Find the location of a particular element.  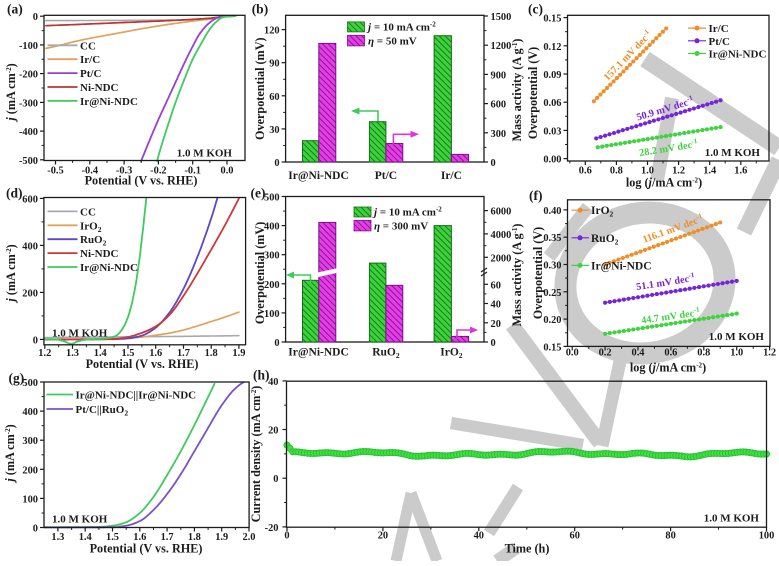

svg-text: 4000 is located at coordinates (501, 235).